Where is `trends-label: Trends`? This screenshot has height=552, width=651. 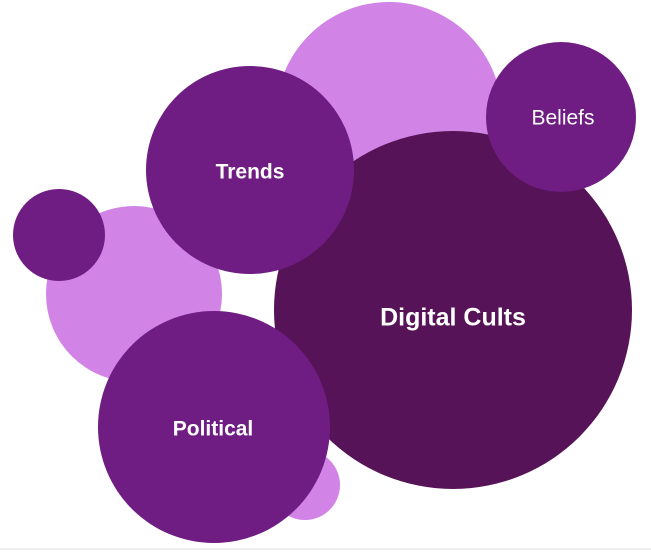
trends-label: Trends is located at coordinates (250, 172).